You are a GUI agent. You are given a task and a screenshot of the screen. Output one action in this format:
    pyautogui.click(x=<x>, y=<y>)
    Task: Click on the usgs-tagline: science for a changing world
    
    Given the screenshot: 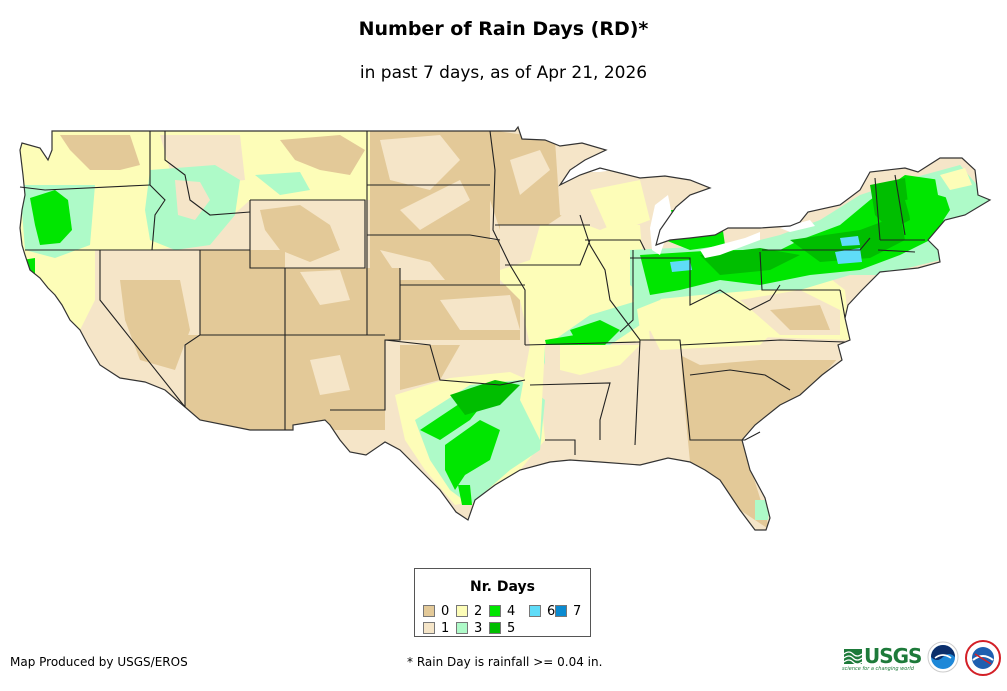 What is the action you would take?
    pyautogui.click(x=878, y=669)
    